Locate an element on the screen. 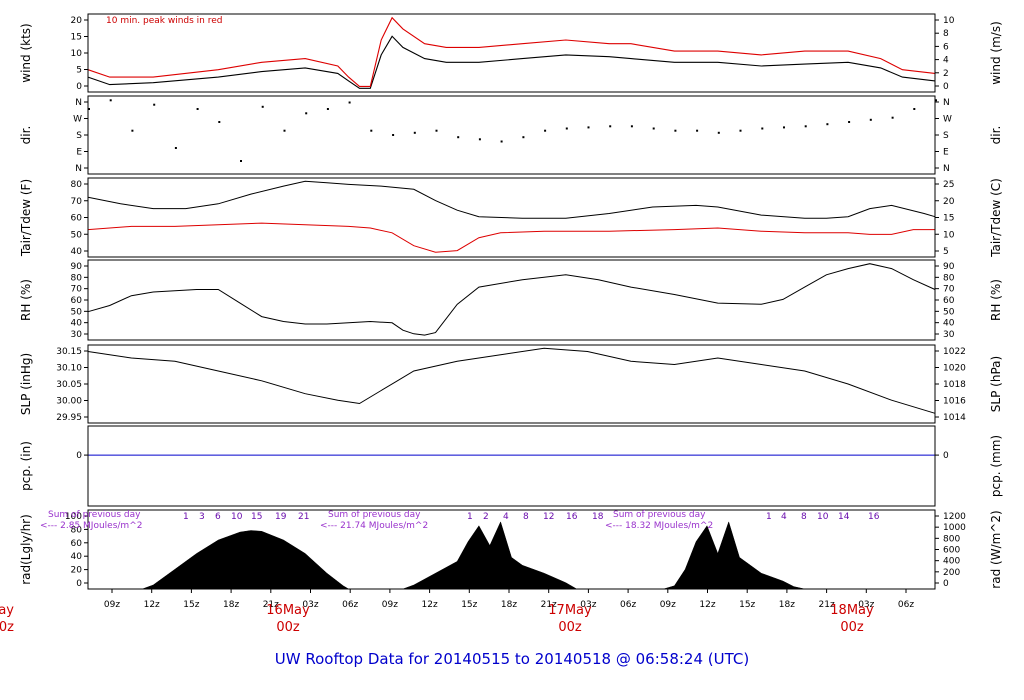 The height and width of the screenshot is (700, 1024). left-tick-label: 20 is located at coordinates (77, 21).